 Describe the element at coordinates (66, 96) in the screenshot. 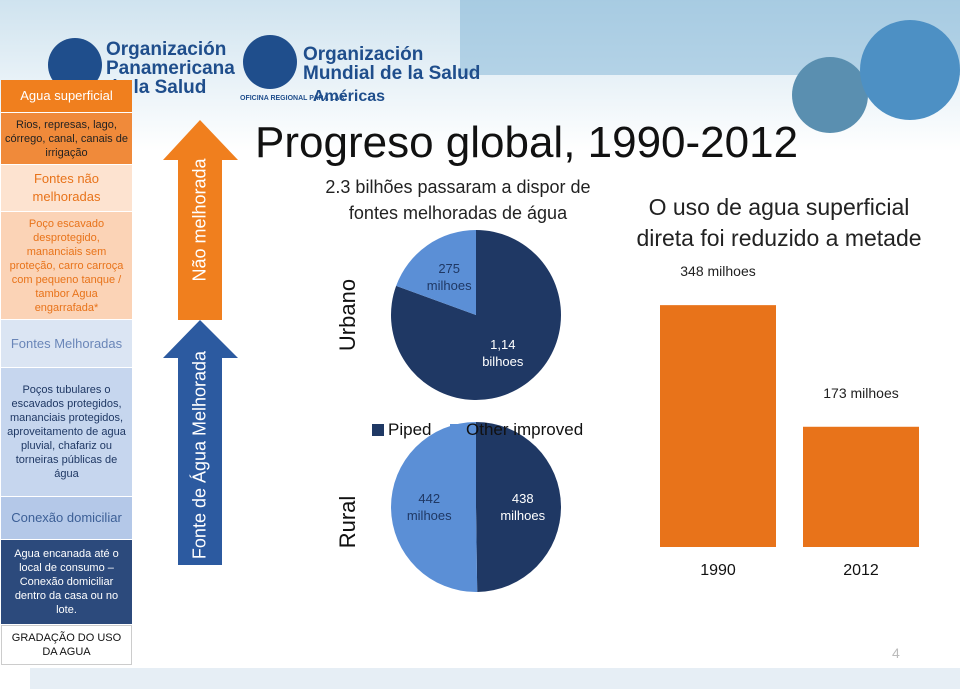

I see `sidebar-box: Agua superficial` at that location.